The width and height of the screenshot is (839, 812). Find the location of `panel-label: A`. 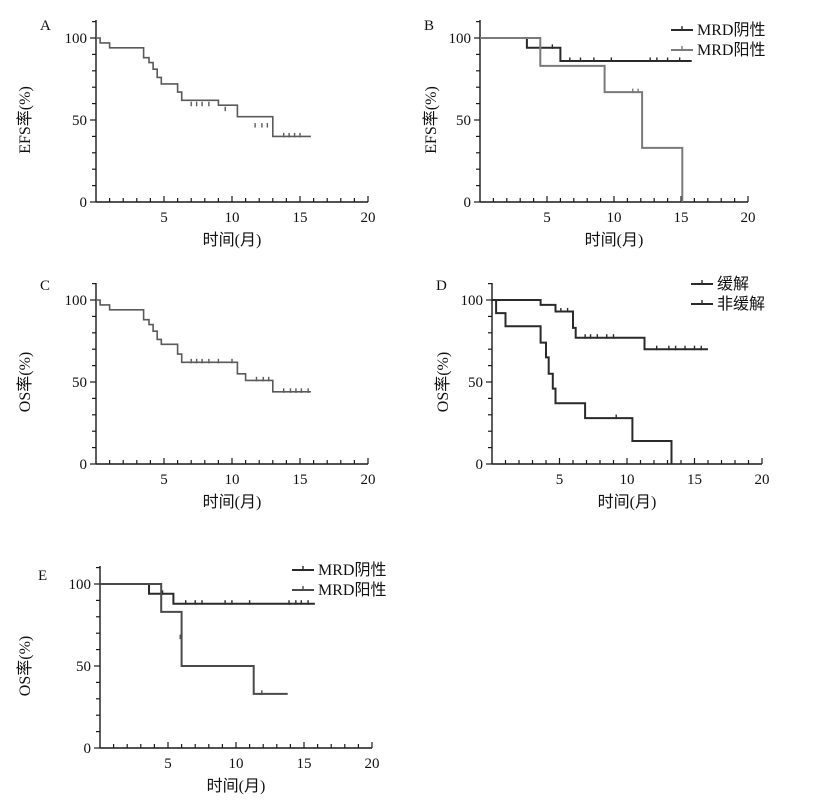

panel-label: A is located at coordinates (45, 26).